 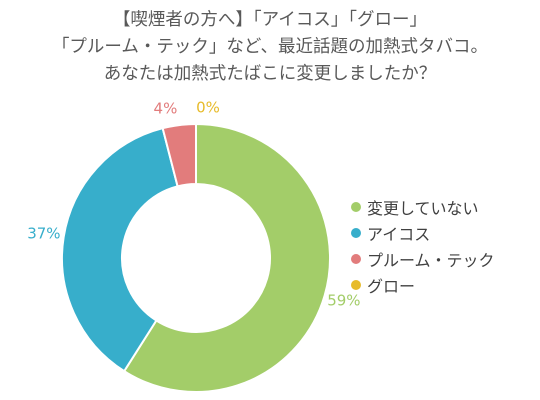 What do you see at coordinates (356, 285) in the screenshot?
I see `legend-marker-glo` at bounding box center [356, 285].